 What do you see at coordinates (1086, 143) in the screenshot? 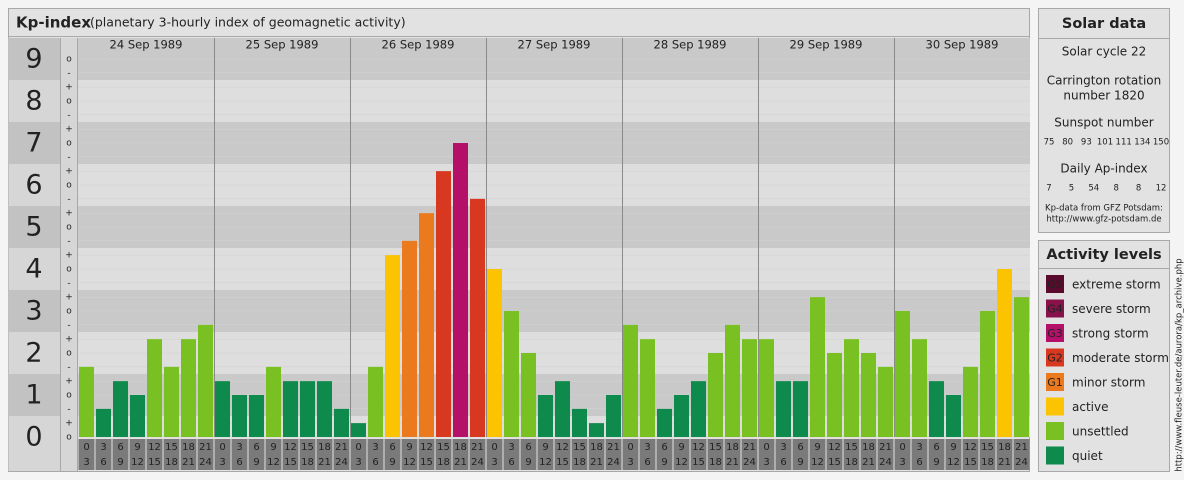
I see `solar-value: 93` at bounding box center [1086, 143].